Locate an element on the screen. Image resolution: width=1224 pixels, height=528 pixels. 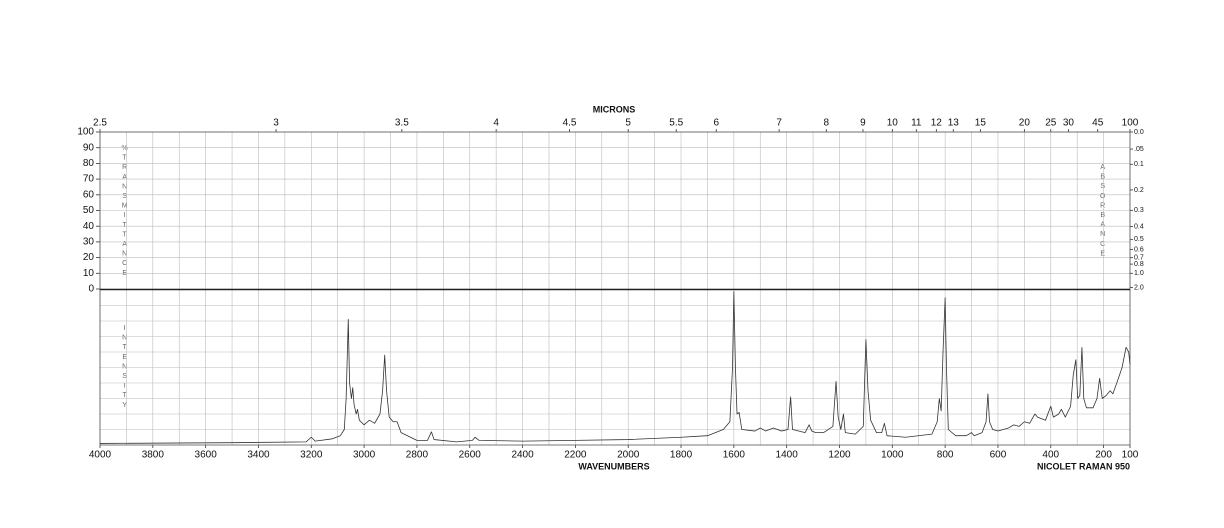
y-tick-label: 60 is located at coordinates (89, 194).